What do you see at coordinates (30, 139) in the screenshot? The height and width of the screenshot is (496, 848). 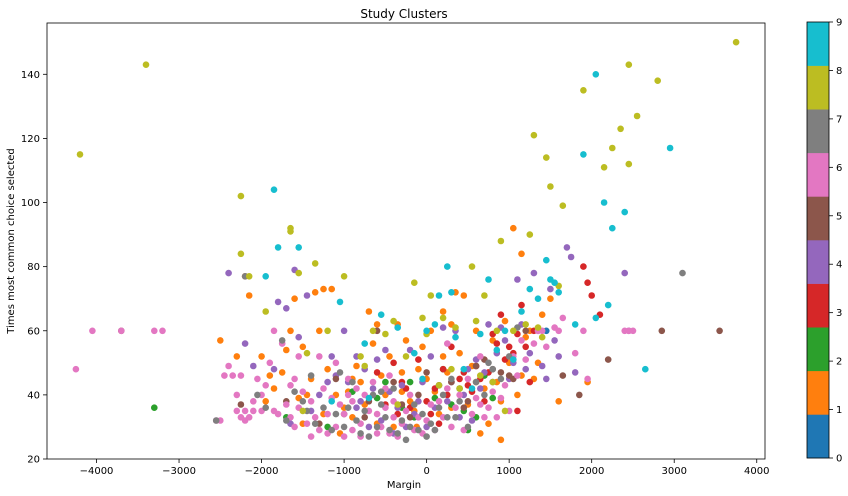 I see `y-tick-label: 120` at bounding box center [30, 139].